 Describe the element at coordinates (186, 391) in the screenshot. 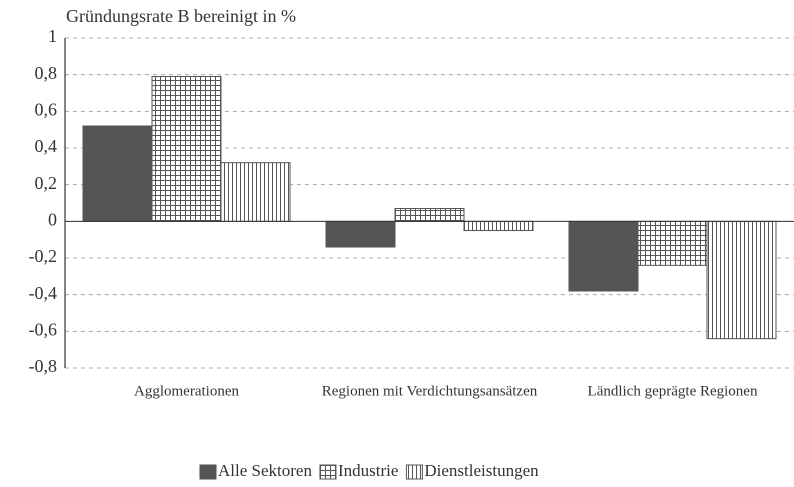

I see `x-tick-label: Agglomerationen` at that location.